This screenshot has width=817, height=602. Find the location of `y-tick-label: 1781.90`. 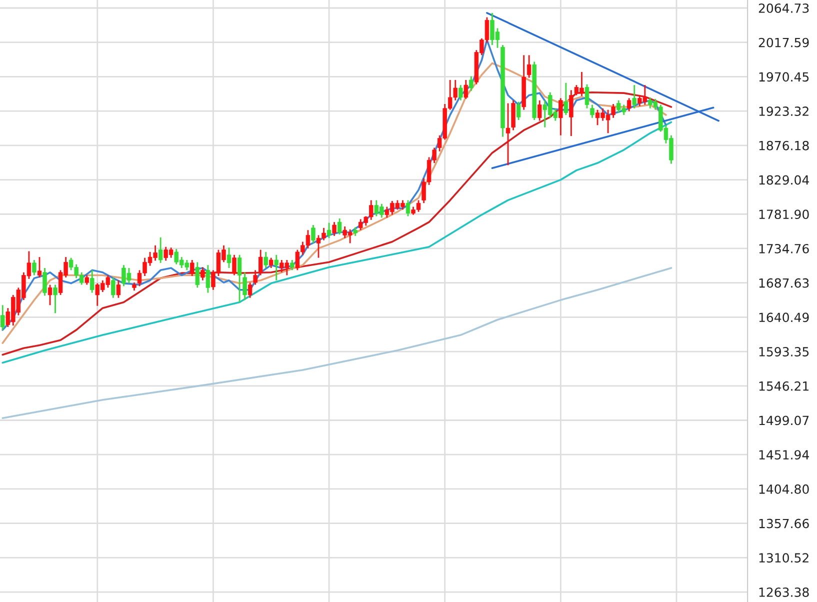

y-tick-label: 1781.90 is located at coordinates (784, 215).